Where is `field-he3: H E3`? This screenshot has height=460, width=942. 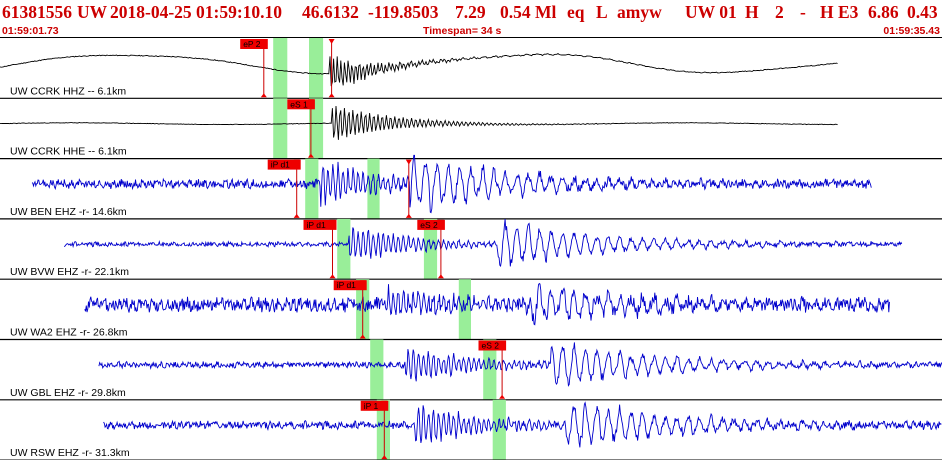 field-he3: H E3 is located at coordinates (839, 12).